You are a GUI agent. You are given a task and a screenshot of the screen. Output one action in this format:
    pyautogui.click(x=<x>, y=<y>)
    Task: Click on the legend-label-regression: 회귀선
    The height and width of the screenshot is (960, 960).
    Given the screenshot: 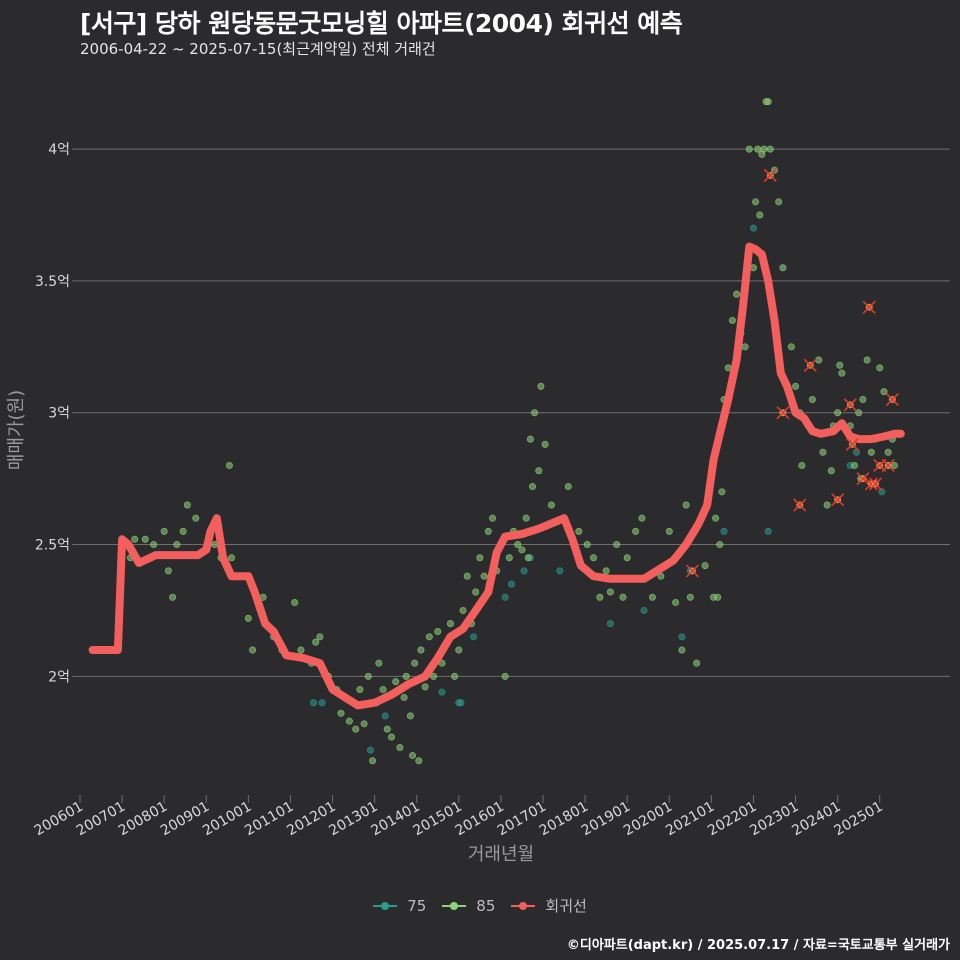 What is the action you would take?
    pyautogui.click(x=566, y=906)
    